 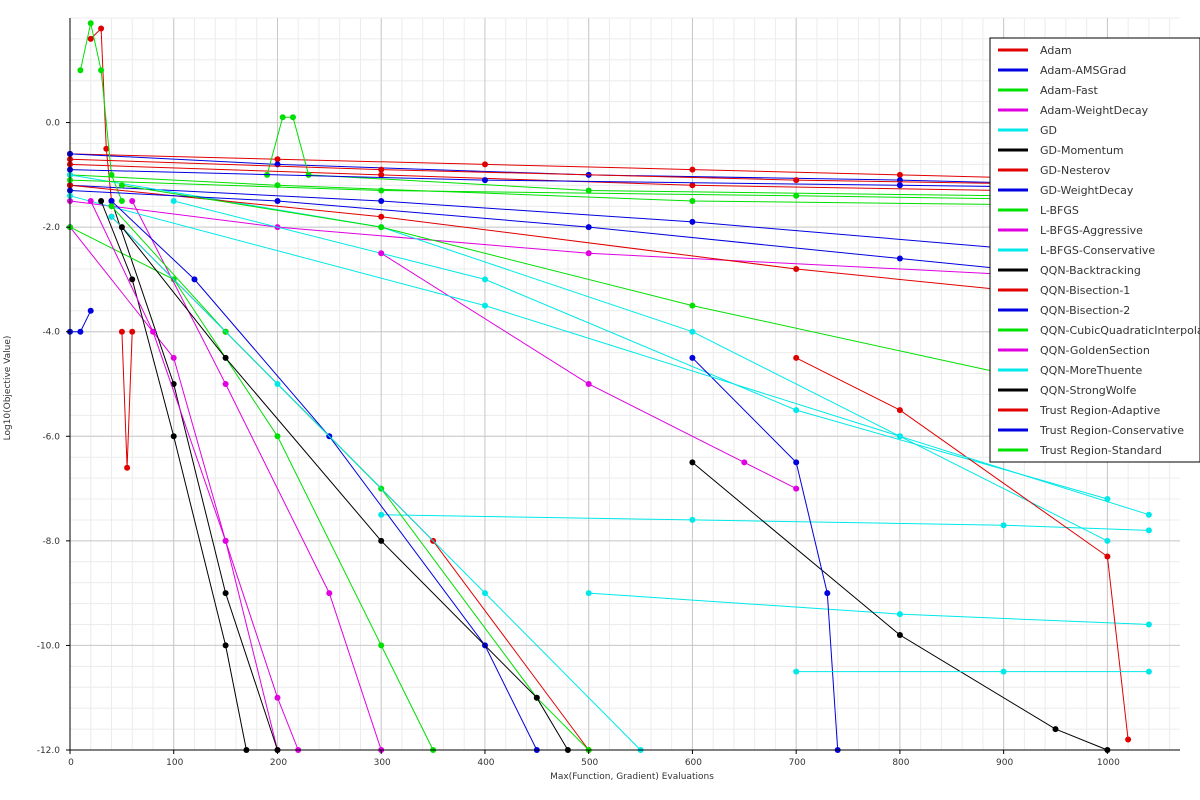 I want to click on y-tick-label: -2.0, so click(x=51, y=228).